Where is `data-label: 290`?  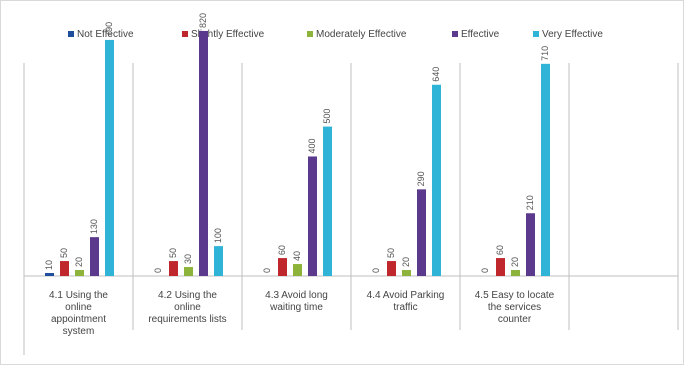 data-label: 290 is located at coordinates (421, 178).